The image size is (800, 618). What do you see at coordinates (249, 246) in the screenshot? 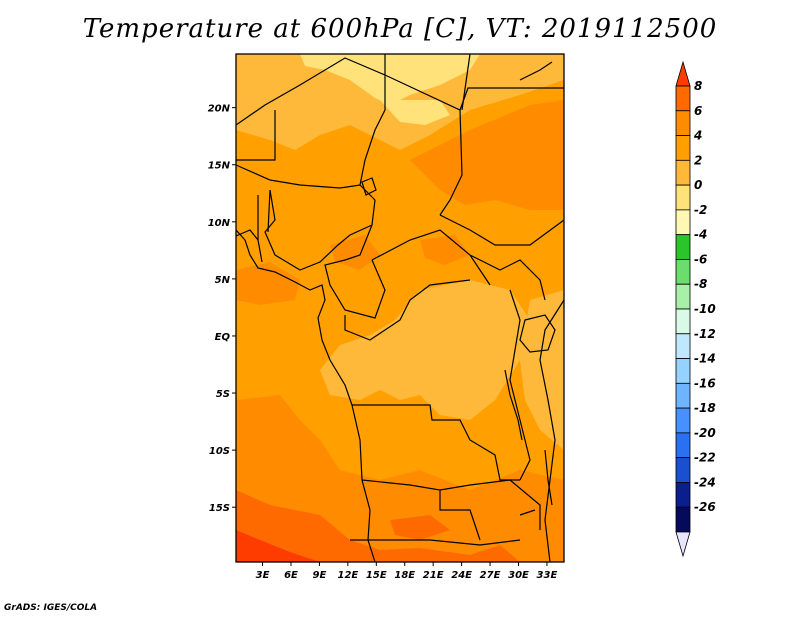
I see `border-ghana` at bounding box center [249, 246].